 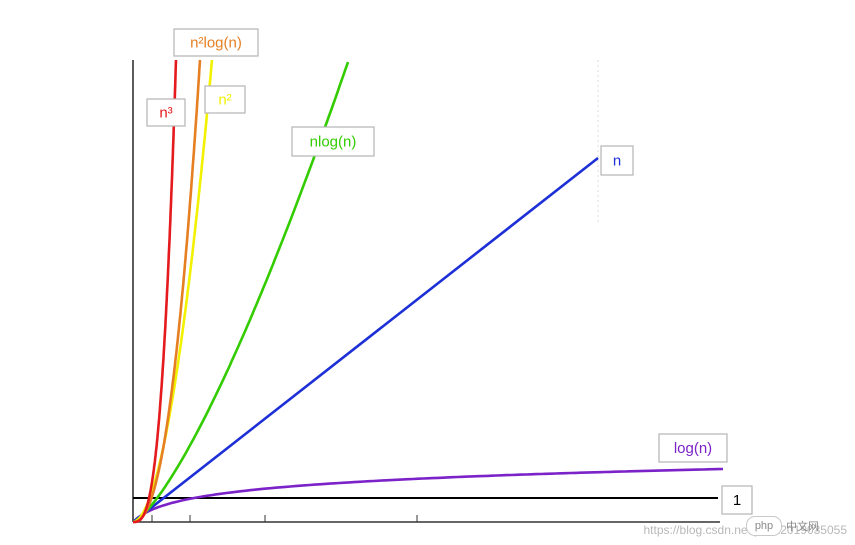 I want to click on label-n2logn: n²log(n), so click(x=216, y=43).